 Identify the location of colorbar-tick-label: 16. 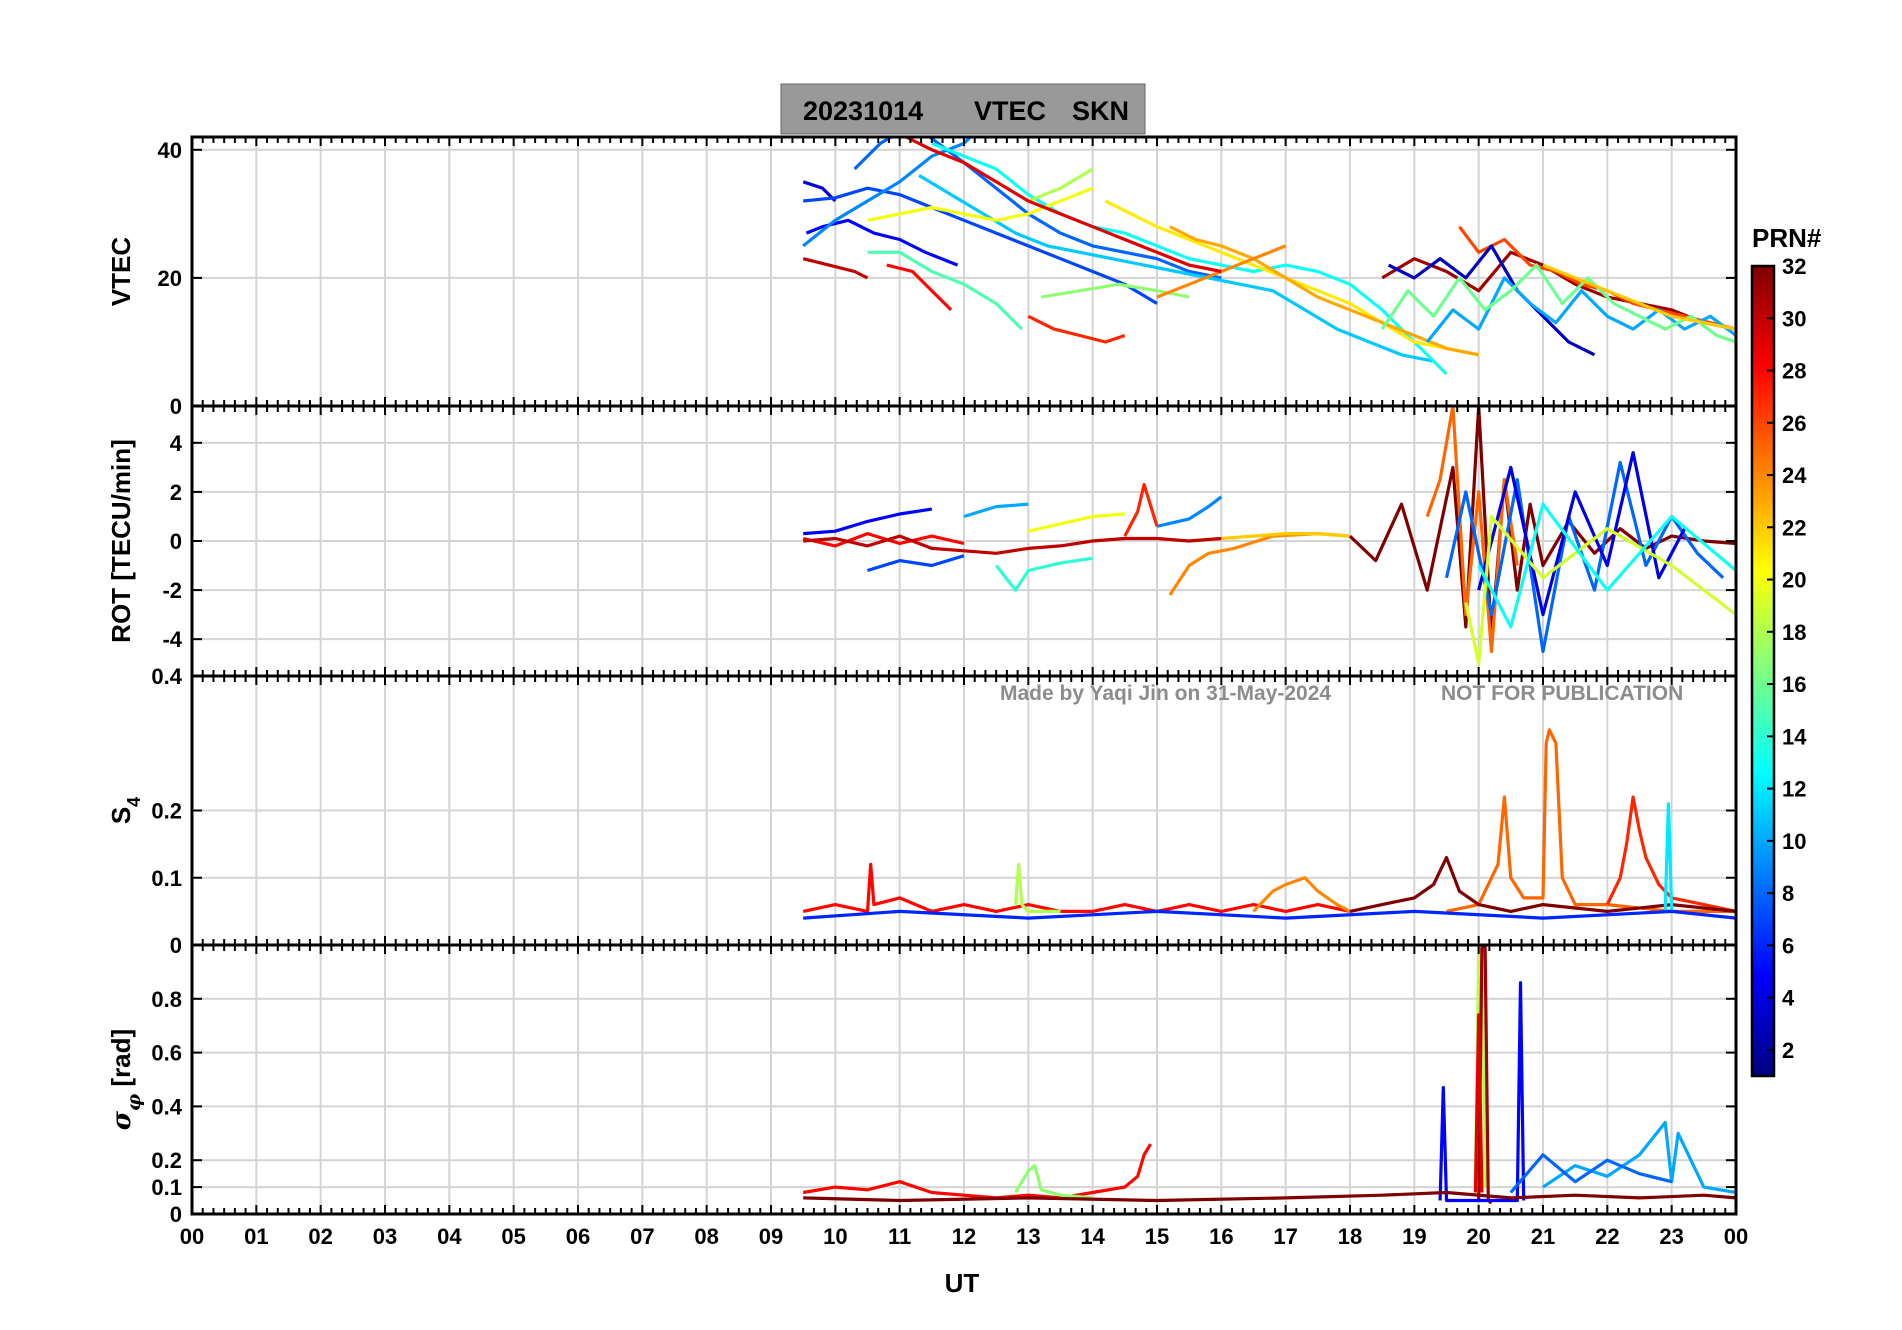
(1794, 684).